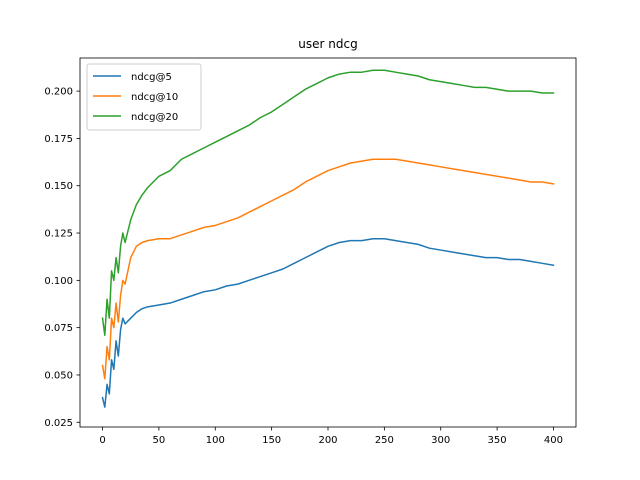  I want to click on y-tick-label: 0.100, so click(58, 281).